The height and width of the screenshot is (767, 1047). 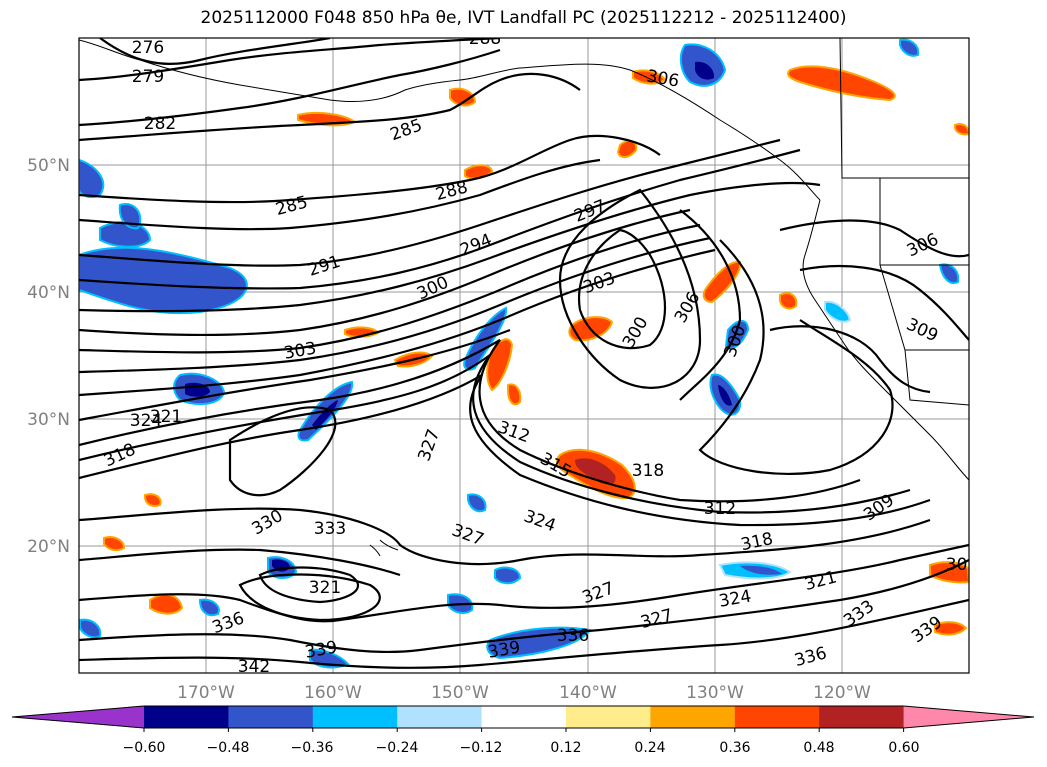 I want to click on contour-label: 312, so click(x=720, y=509).